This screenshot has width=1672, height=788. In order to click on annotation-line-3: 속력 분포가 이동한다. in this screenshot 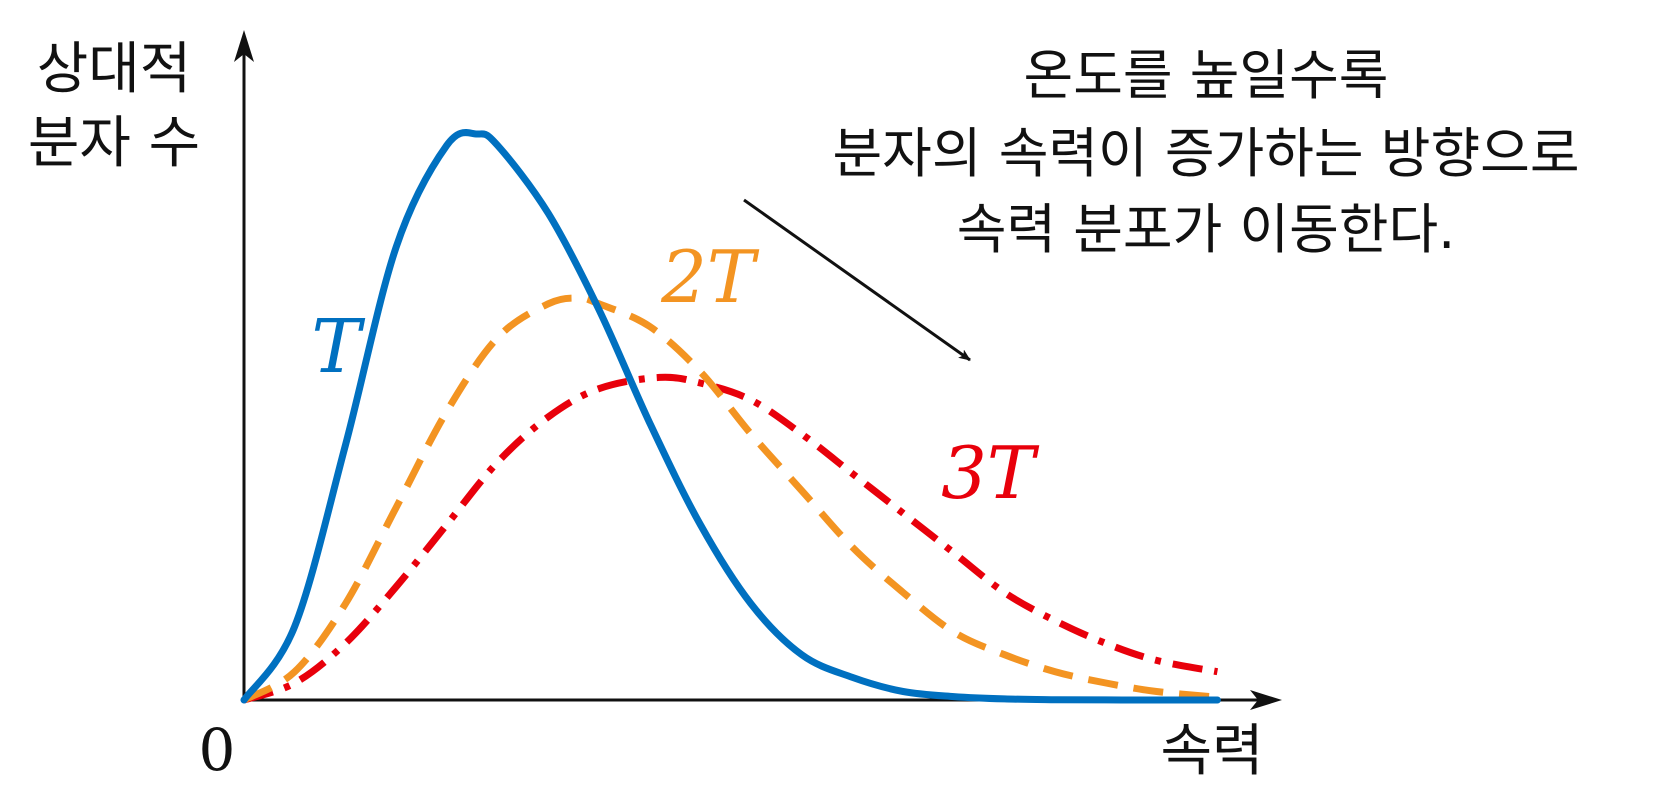, I will do `click(1206, 229)`.